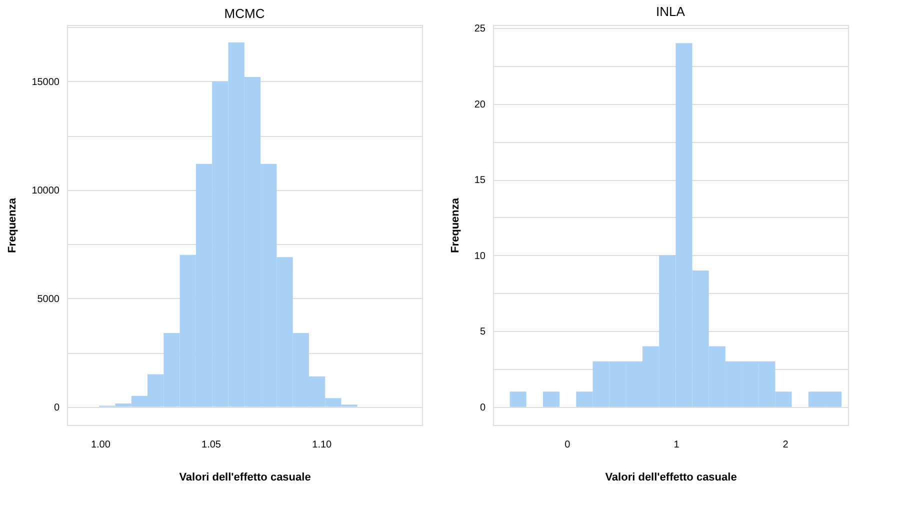 This screenshot has height=520, width=915. What do you see at coordinates (48, 299) in the screenshot?
I see `y-tick-label: 5000` at bounding box center [48, 299].